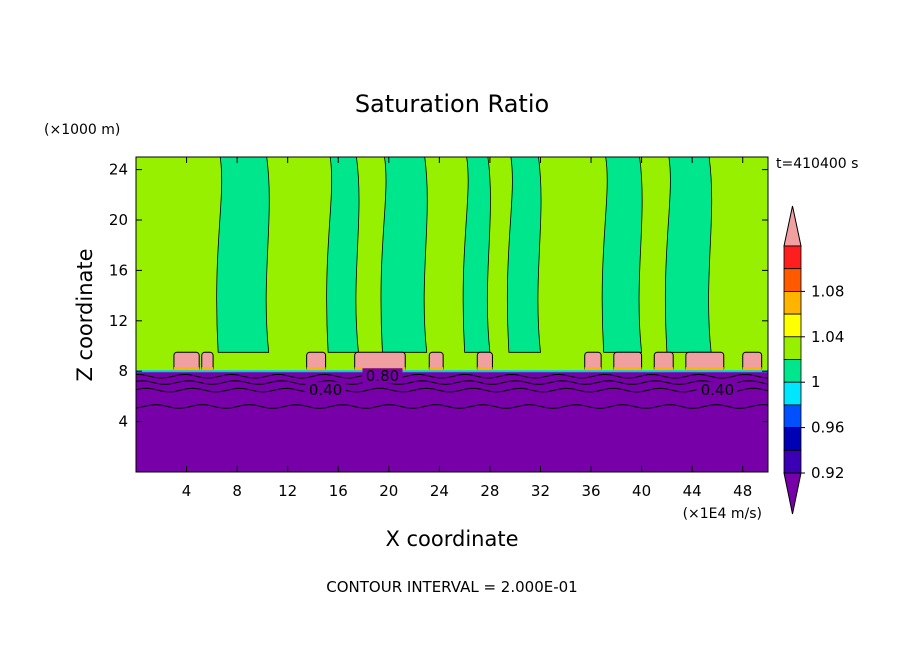 This screenshot has height=654, width=904. I want to click on contour-lines: 0.80 0.40 0.40, so click(452, 388).